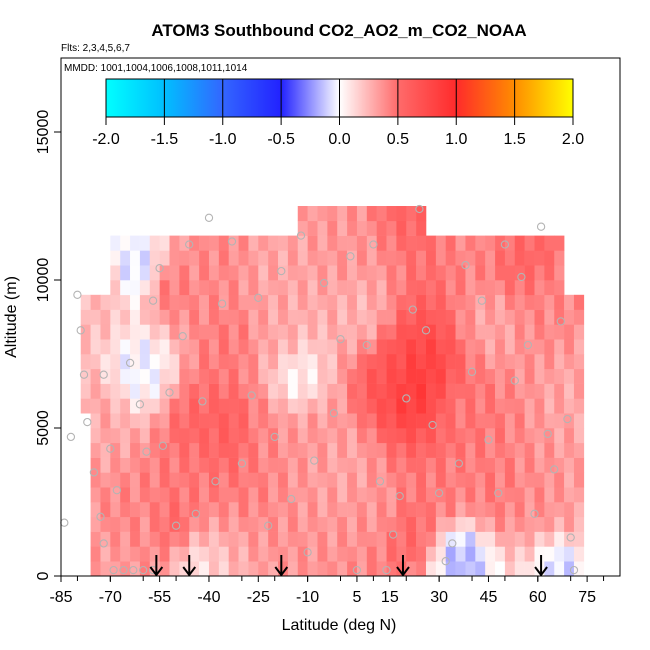 Image resolution: width=650 pixels, height=650 pixels. Describe the element at coordinates (165, 139) in the screenshot. I see `colorbar-tick-label: -1.5` at that location.